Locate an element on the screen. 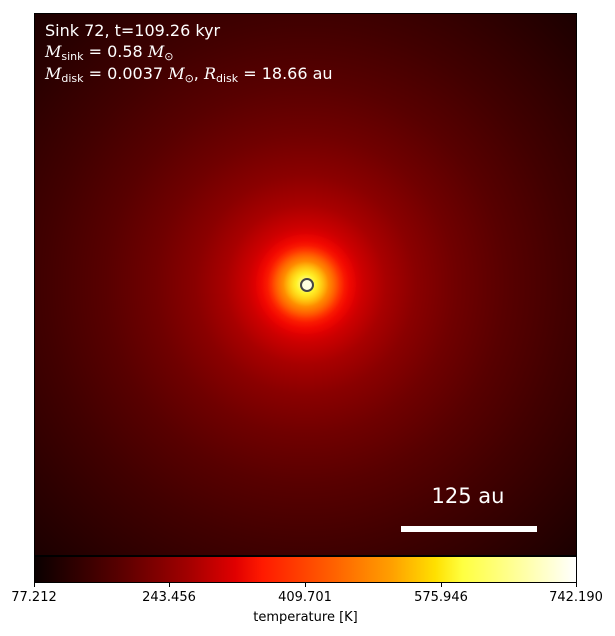 This screenshot has height=636, width=615. sink-title: Sink 72, t=109.26 kyr is located at coordinates (132, 31).